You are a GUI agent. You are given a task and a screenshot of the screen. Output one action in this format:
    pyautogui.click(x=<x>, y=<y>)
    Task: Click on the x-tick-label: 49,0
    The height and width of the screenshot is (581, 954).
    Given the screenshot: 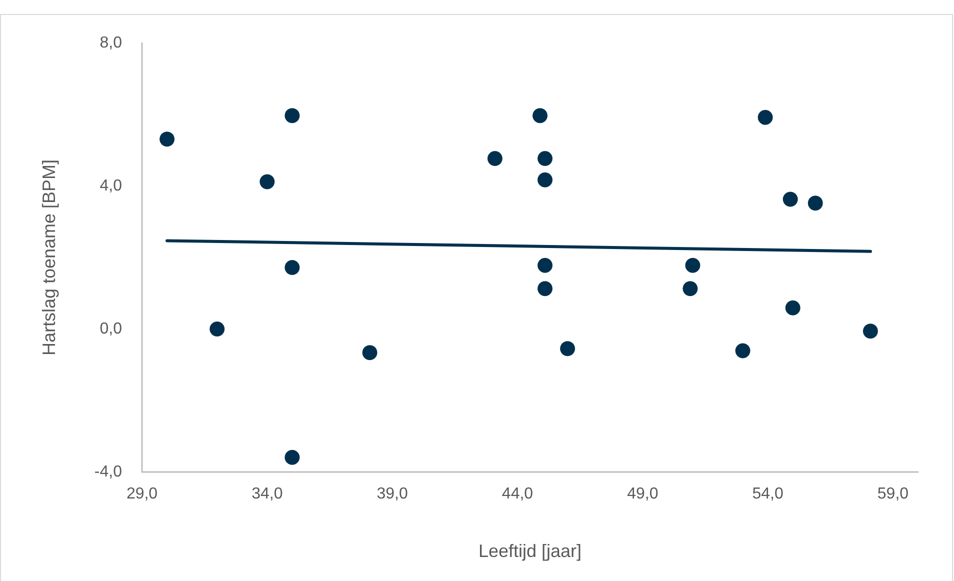 What is the action you would take?
    pyautogui.click(x=642, y=494)
    